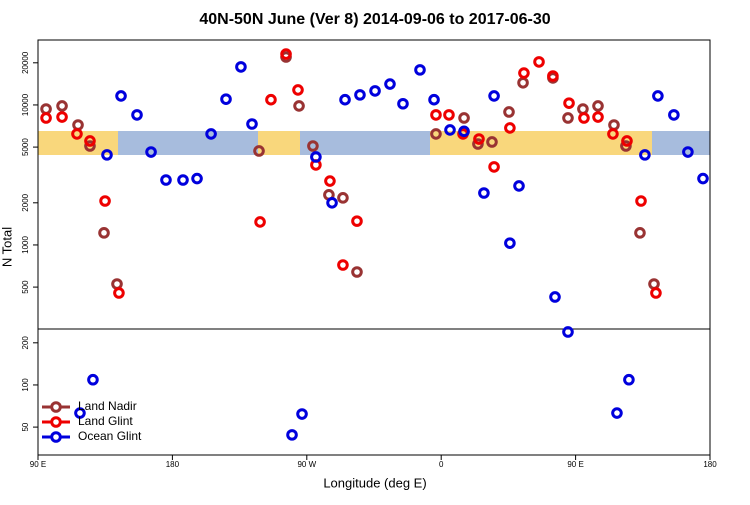  Describe the element at coordinates (374, 482) in the screenshot. I see `x-axis-label: Longitude (deg E)` at that location.